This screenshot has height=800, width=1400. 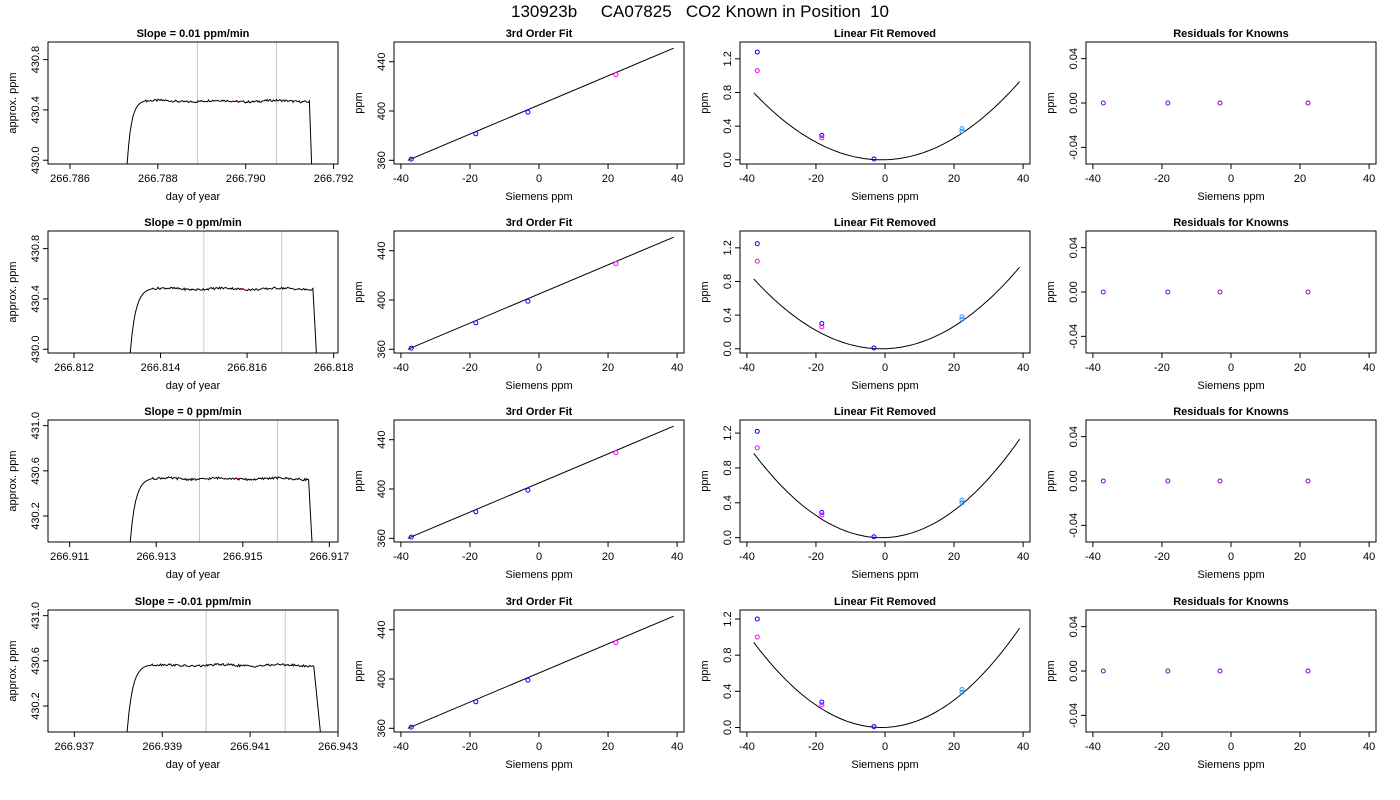 I want to click on y-tick-label: 430.8, so click(x=36, y=249).